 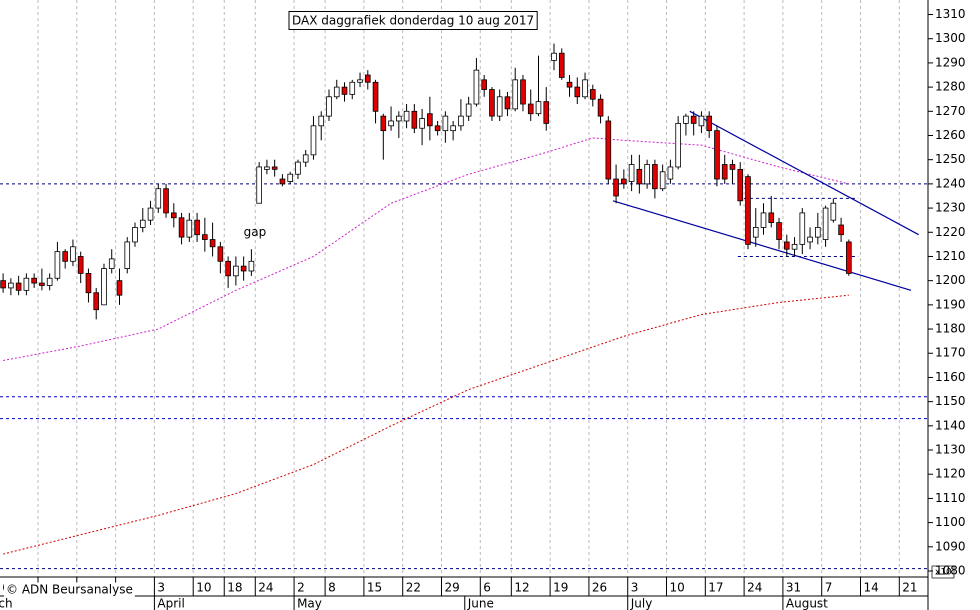 What do you see at coordinates (829, 588) in the screenshot?
I see `x-tick-label: 7` at bounding box center [829, 588].